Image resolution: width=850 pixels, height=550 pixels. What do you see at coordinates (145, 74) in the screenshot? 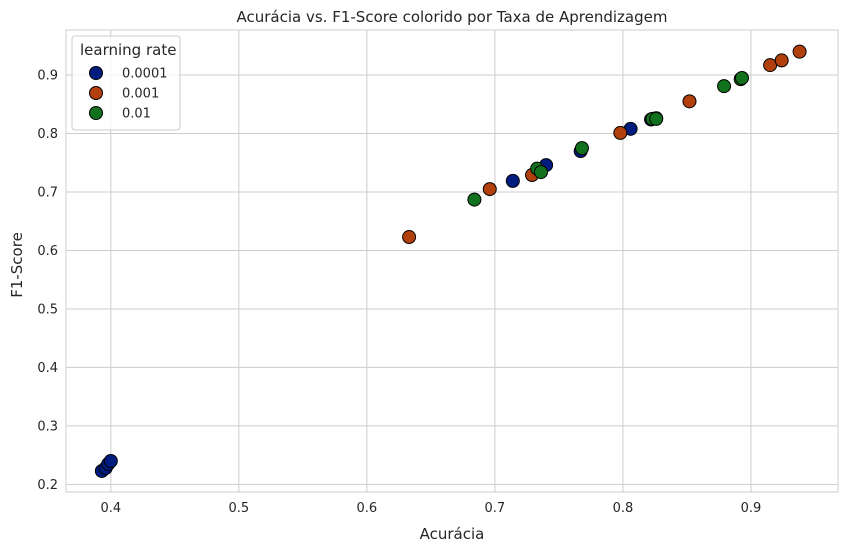
I see `legend-entry-label: 0.0001` at bounding box center [145, 74].